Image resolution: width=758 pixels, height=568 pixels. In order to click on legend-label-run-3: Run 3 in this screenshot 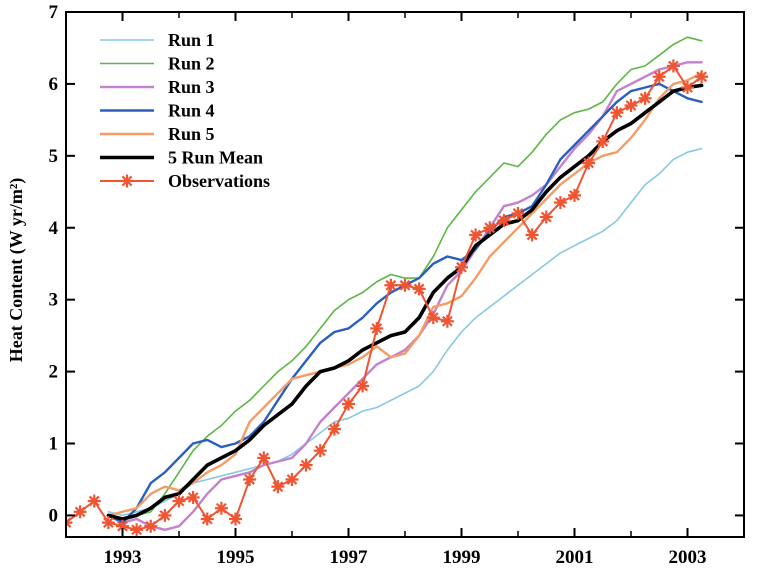, I will do `click(191, 87)`.